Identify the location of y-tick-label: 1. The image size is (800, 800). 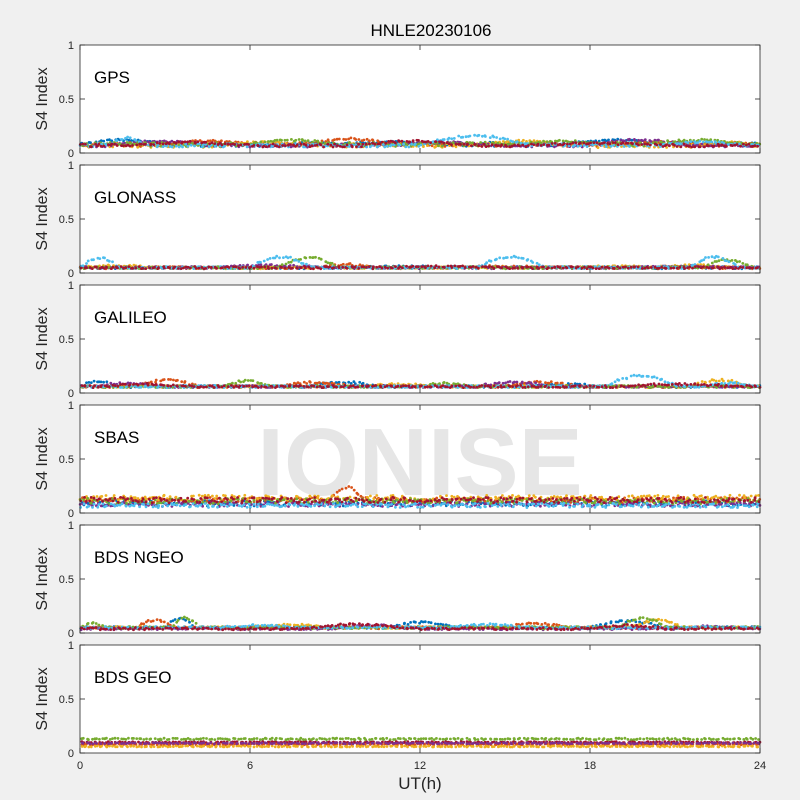
(71, 166).